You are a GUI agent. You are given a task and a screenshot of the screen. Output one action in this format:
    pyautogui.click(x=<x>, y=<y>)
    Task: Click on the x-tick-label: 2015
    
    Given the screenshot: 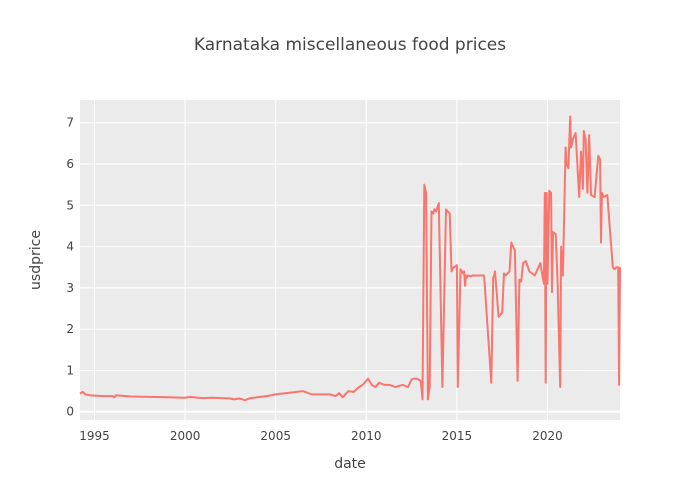 What is the action you would take?
    pyautogui.click(x=457, y=436)
    